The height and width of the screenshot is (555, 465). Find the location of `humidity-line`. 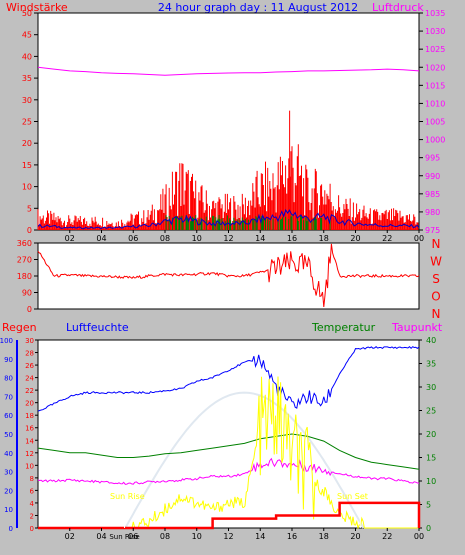

humidity-line is located at coordinates (228, 379).